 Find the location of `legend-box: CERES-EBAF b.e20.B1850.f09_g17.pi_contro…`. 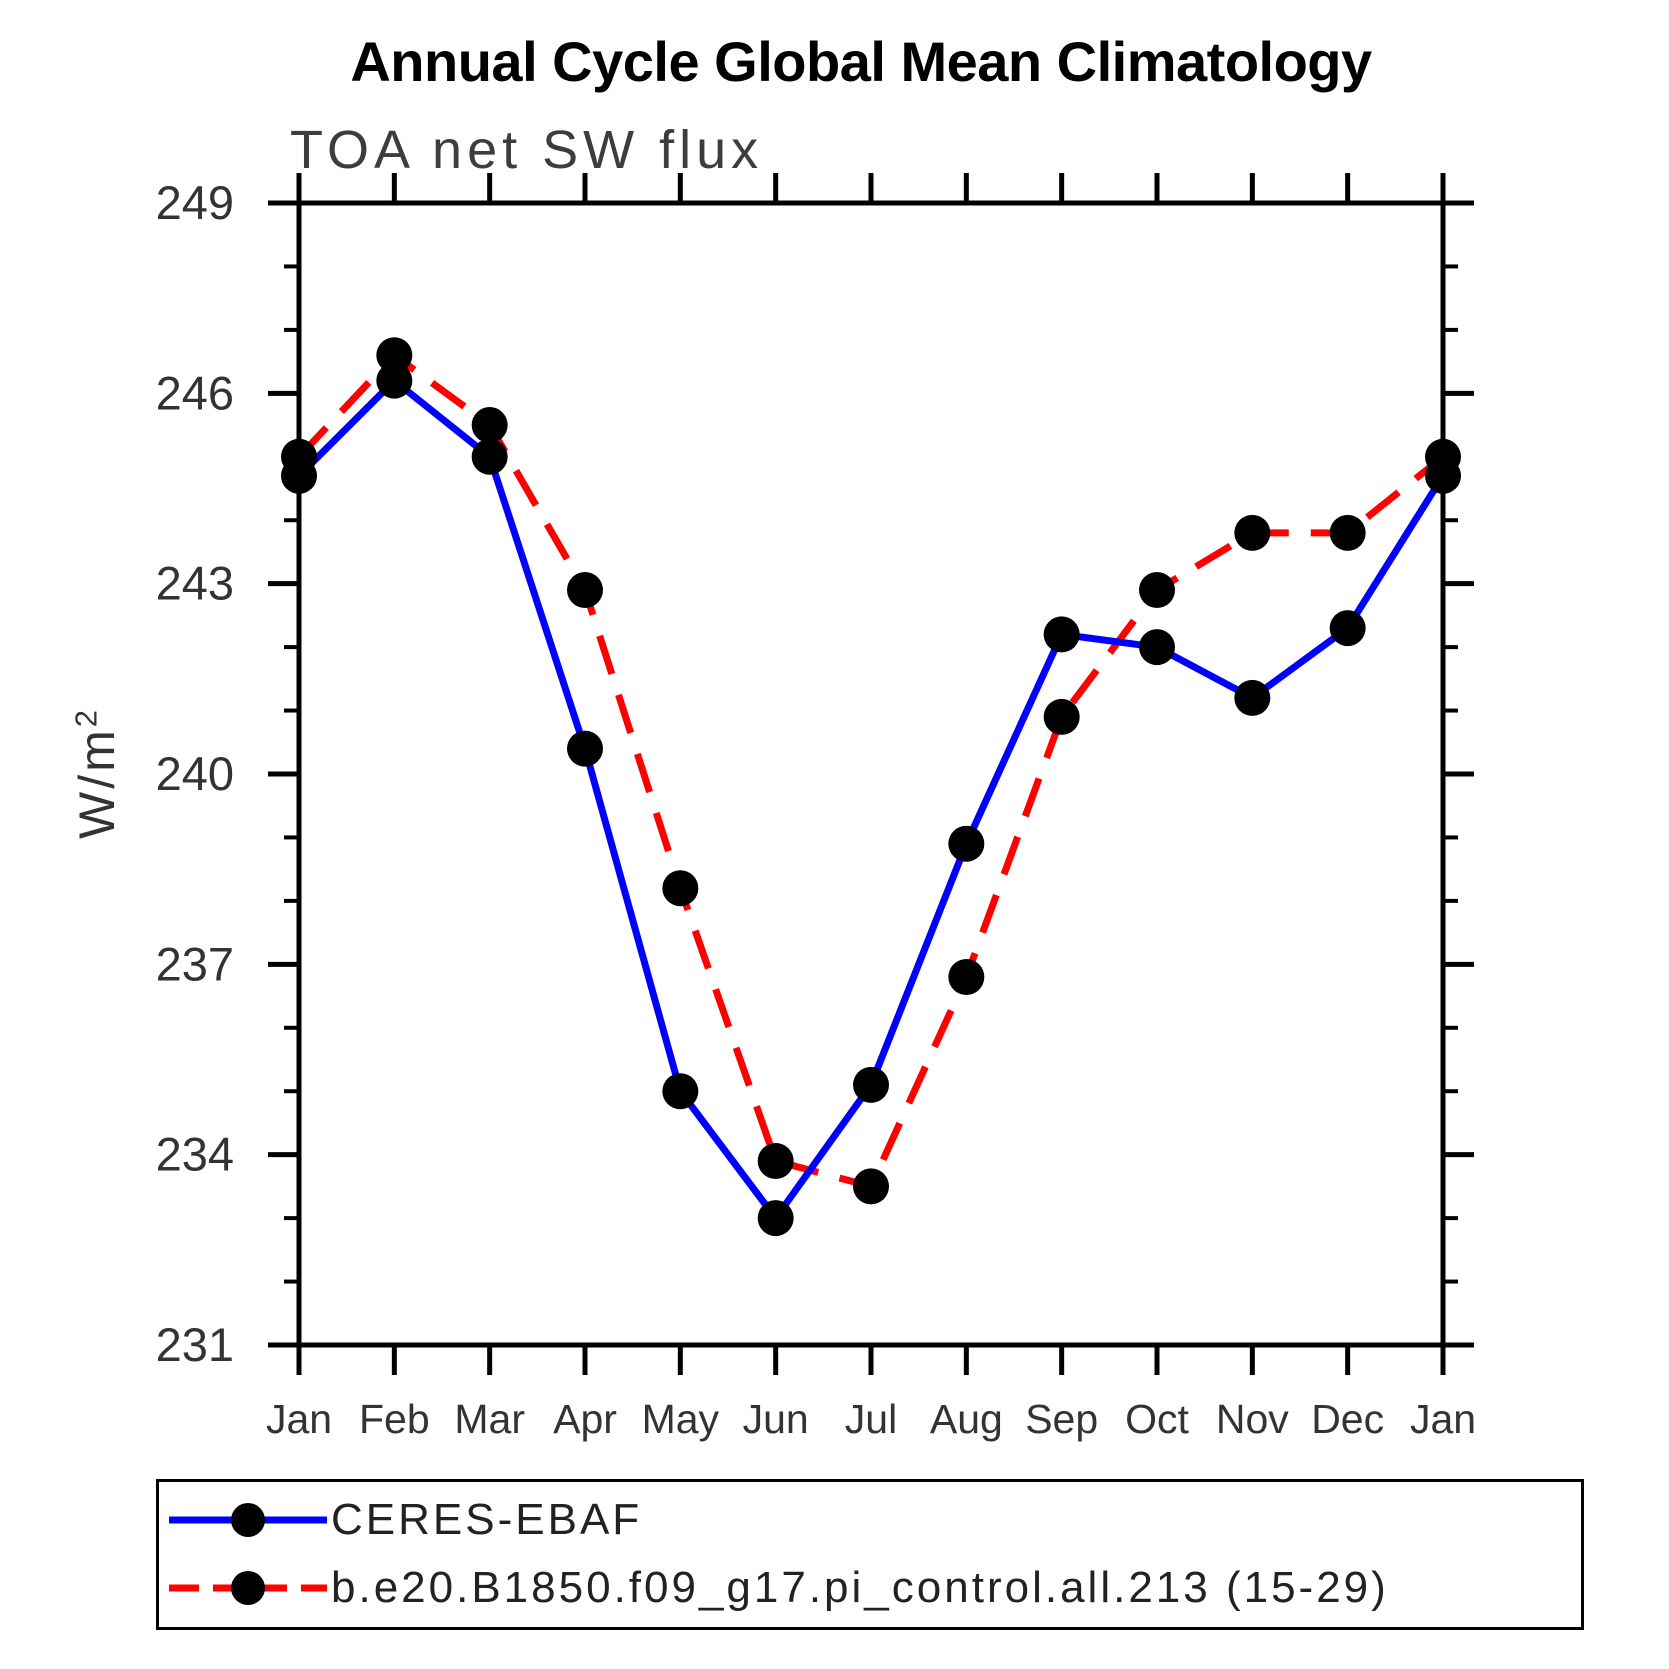

legend-box: CERES-EBAF b.e20.B1850.f09_g17.pi_contro… is located at coordinates (870, 1554).